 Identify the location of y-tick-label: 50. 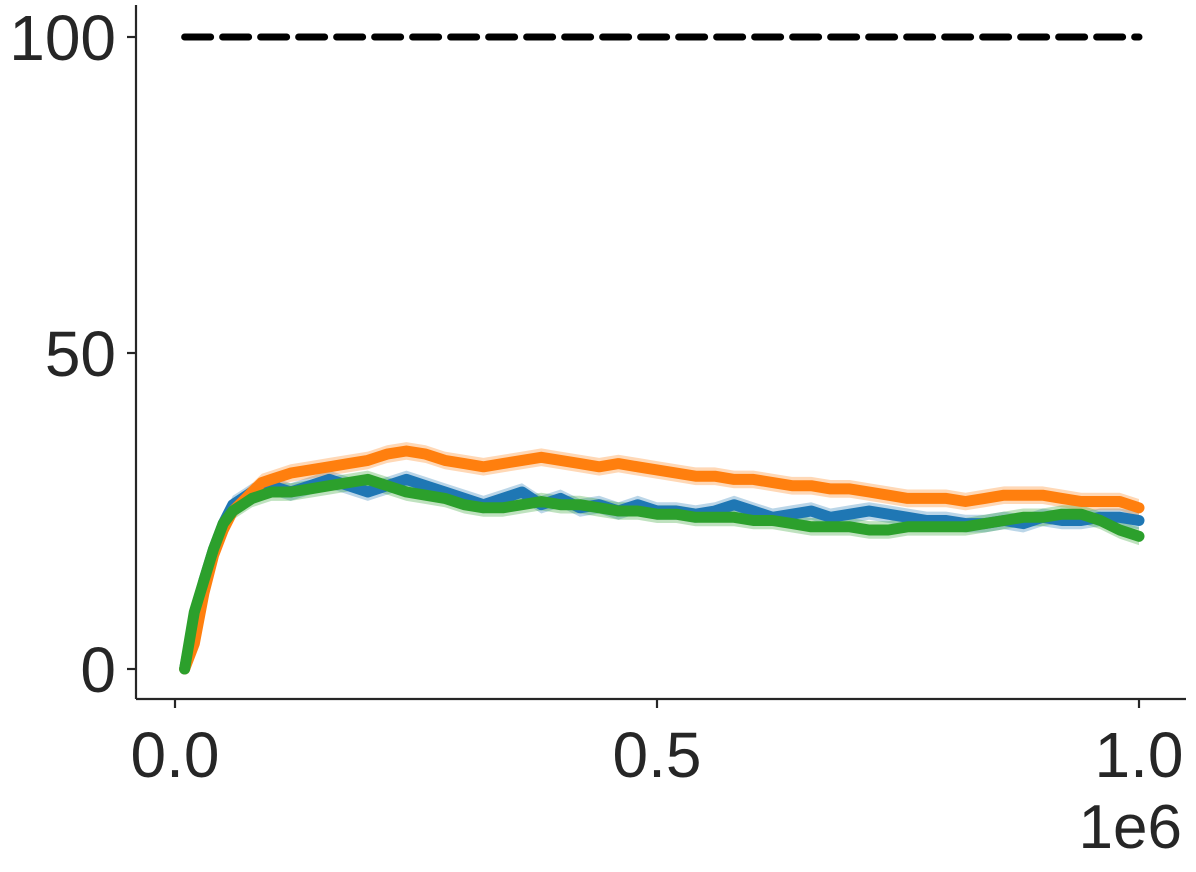
(80, 354).